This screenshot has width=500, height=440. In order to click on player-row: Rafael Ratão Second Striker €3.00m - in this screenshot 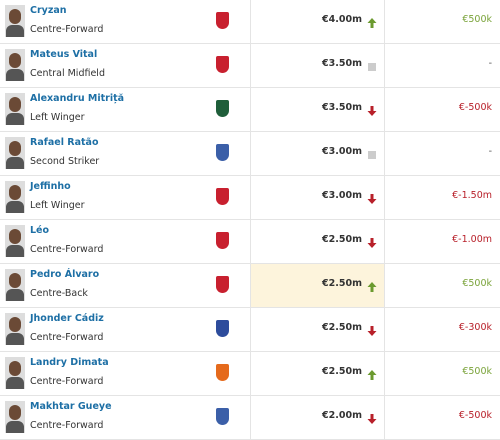, I will do `click(250, 154)`.